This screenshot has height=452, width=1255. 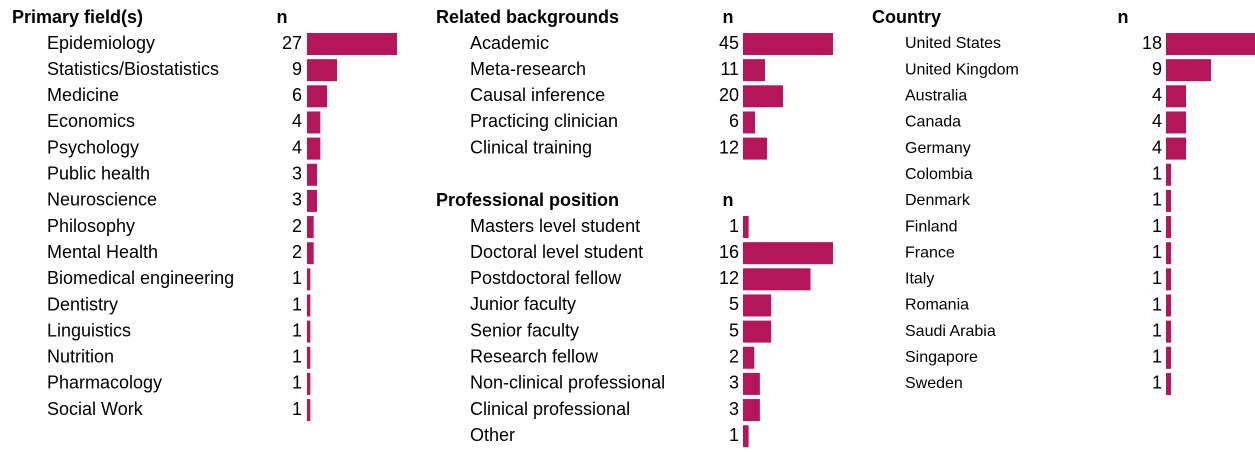 What do you see at coordinates (933, 122) in the screenshot?
I see `row-label: Canada` at bounding box center [933, 122].